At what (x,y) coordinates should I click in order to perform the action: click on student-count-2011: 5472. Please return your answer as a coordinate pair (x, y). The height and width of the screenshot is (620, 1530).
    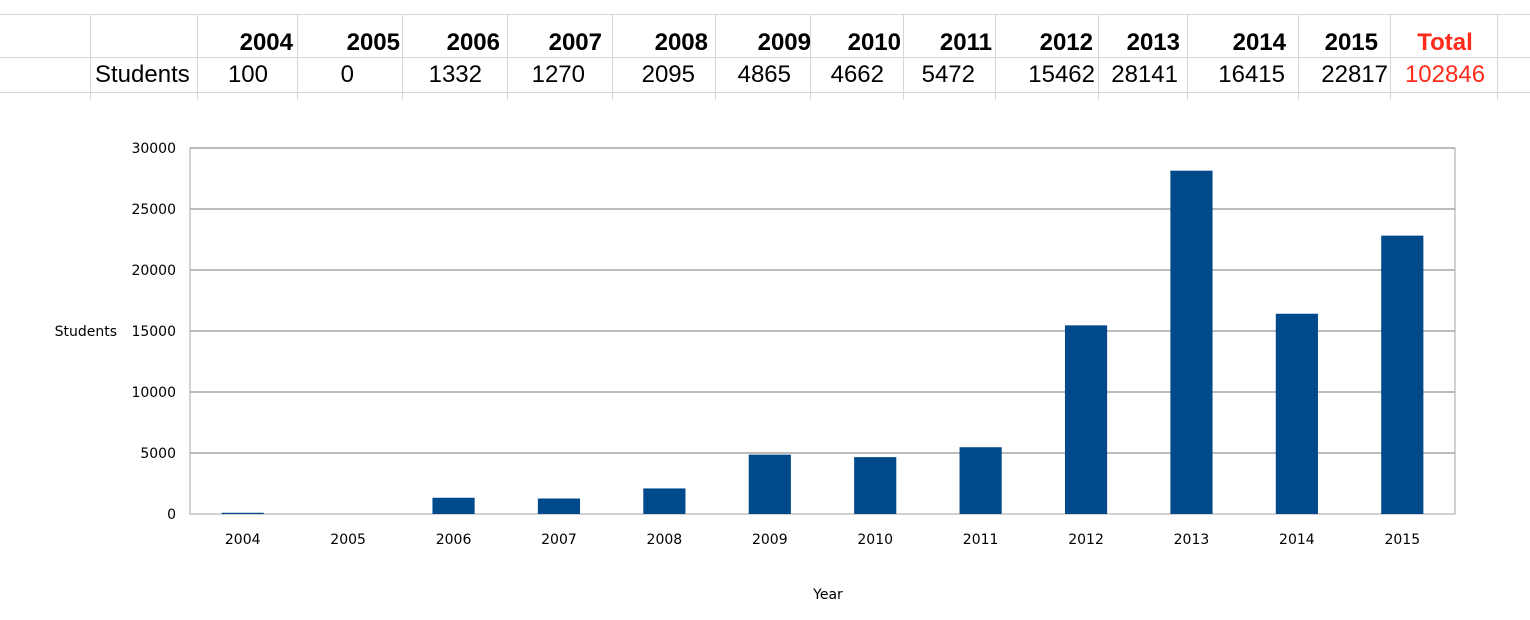
    Looking at the image, I should click on (948, 74).